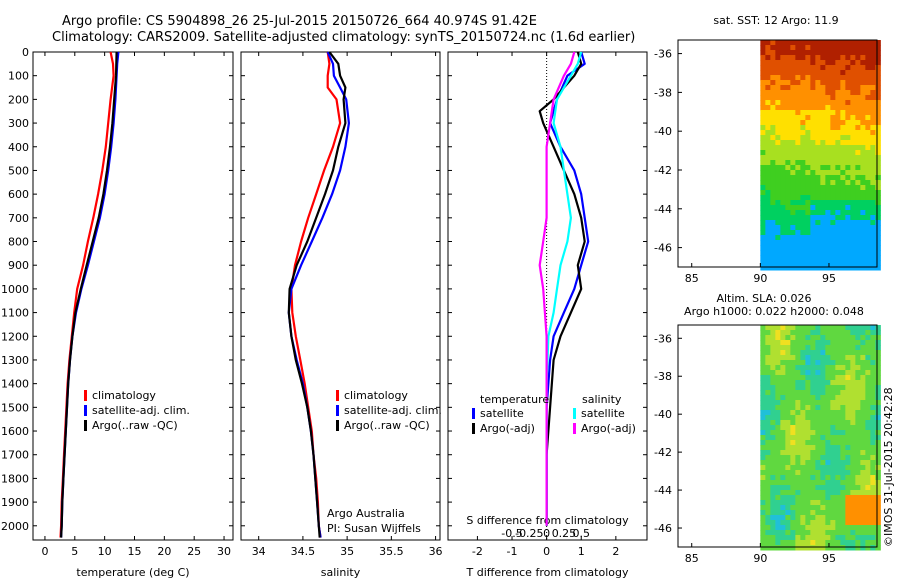 Image resolution: width=900 pixels, height=580 pixels. What do you see at coordinates (194, 551) in the screenshot?
I see `temperature-xtick-label: 25` at bounding box center [194, 551].